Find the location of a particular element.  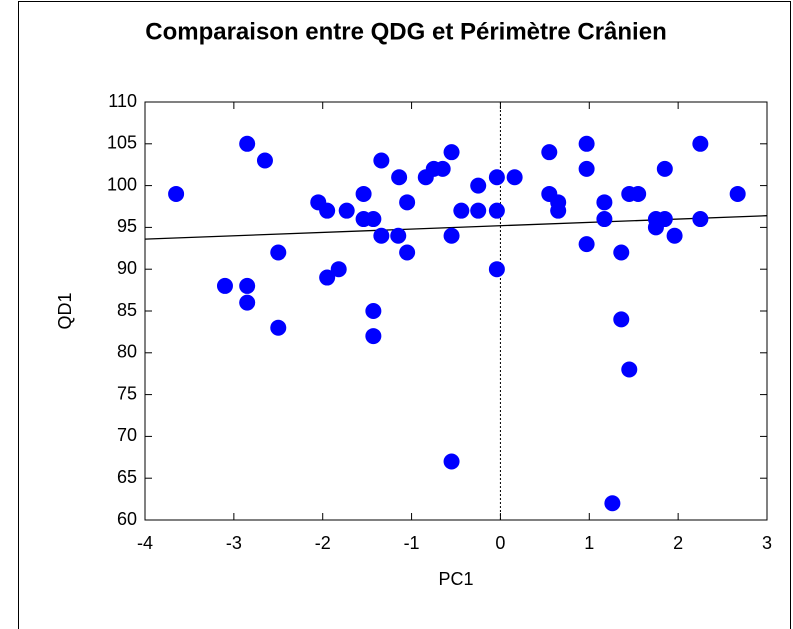

x-tick-label: 2 is located at coordinates (678, 543).